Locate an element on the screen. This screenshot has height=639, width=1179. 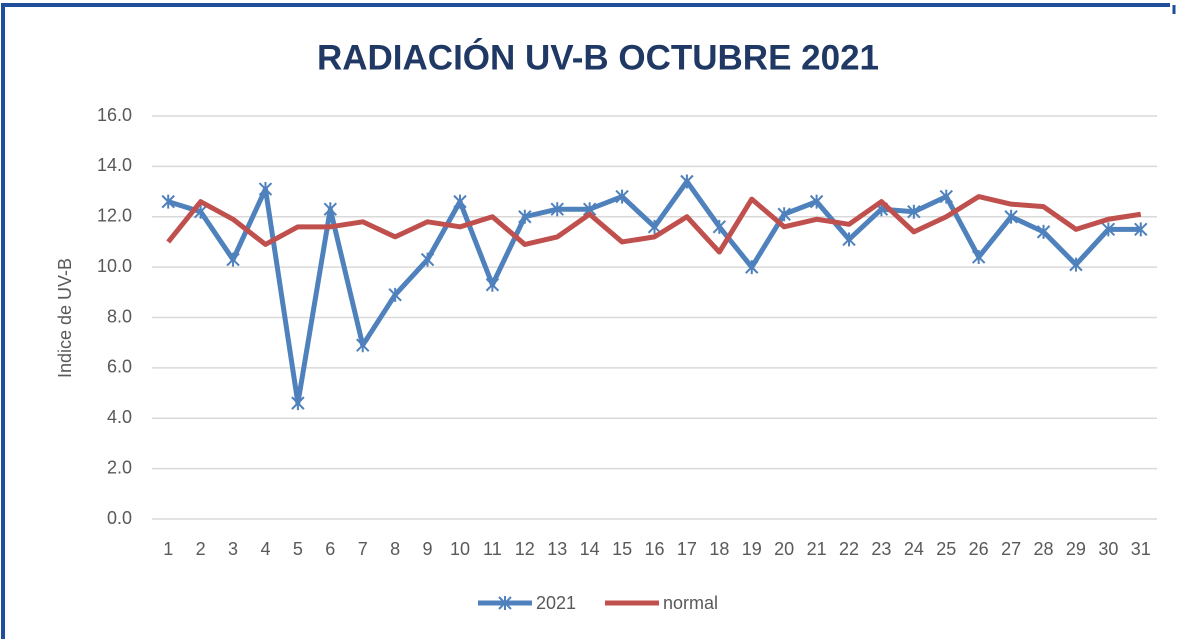
y-tick-label: 2.0 is located at coordinates (119, 467).